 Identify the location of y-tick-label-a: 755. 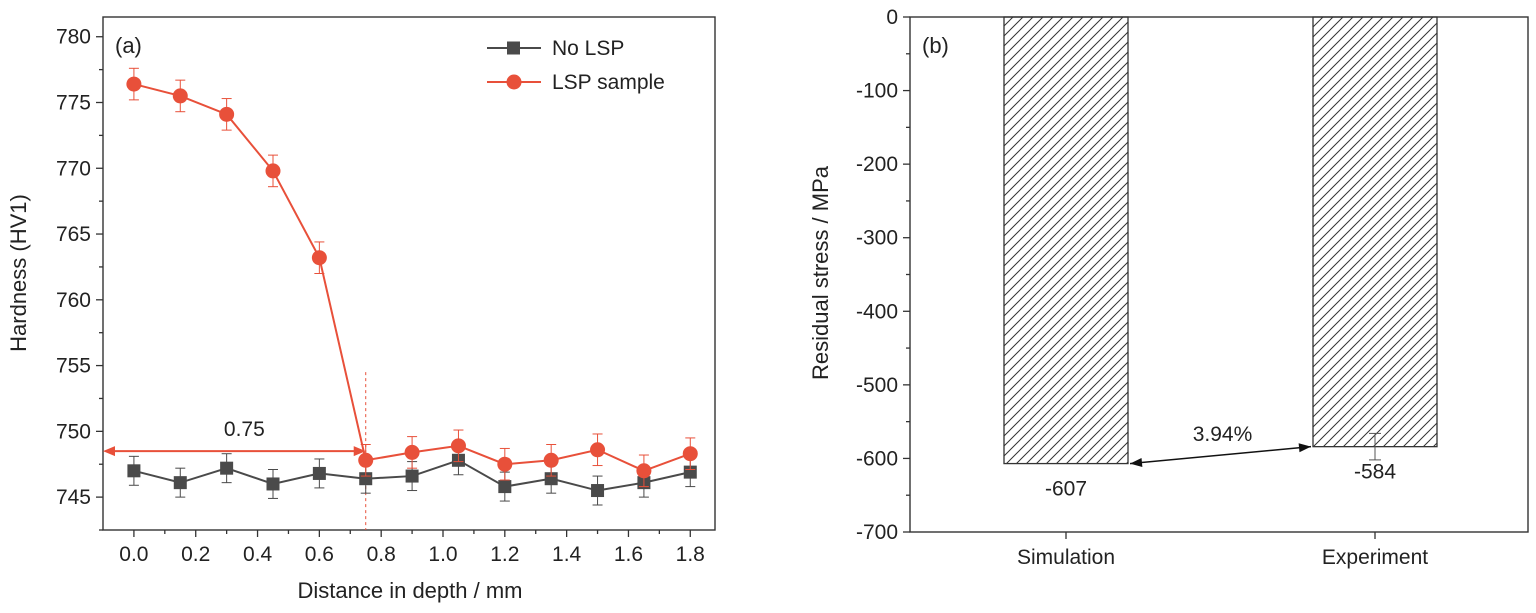
(73, 366).